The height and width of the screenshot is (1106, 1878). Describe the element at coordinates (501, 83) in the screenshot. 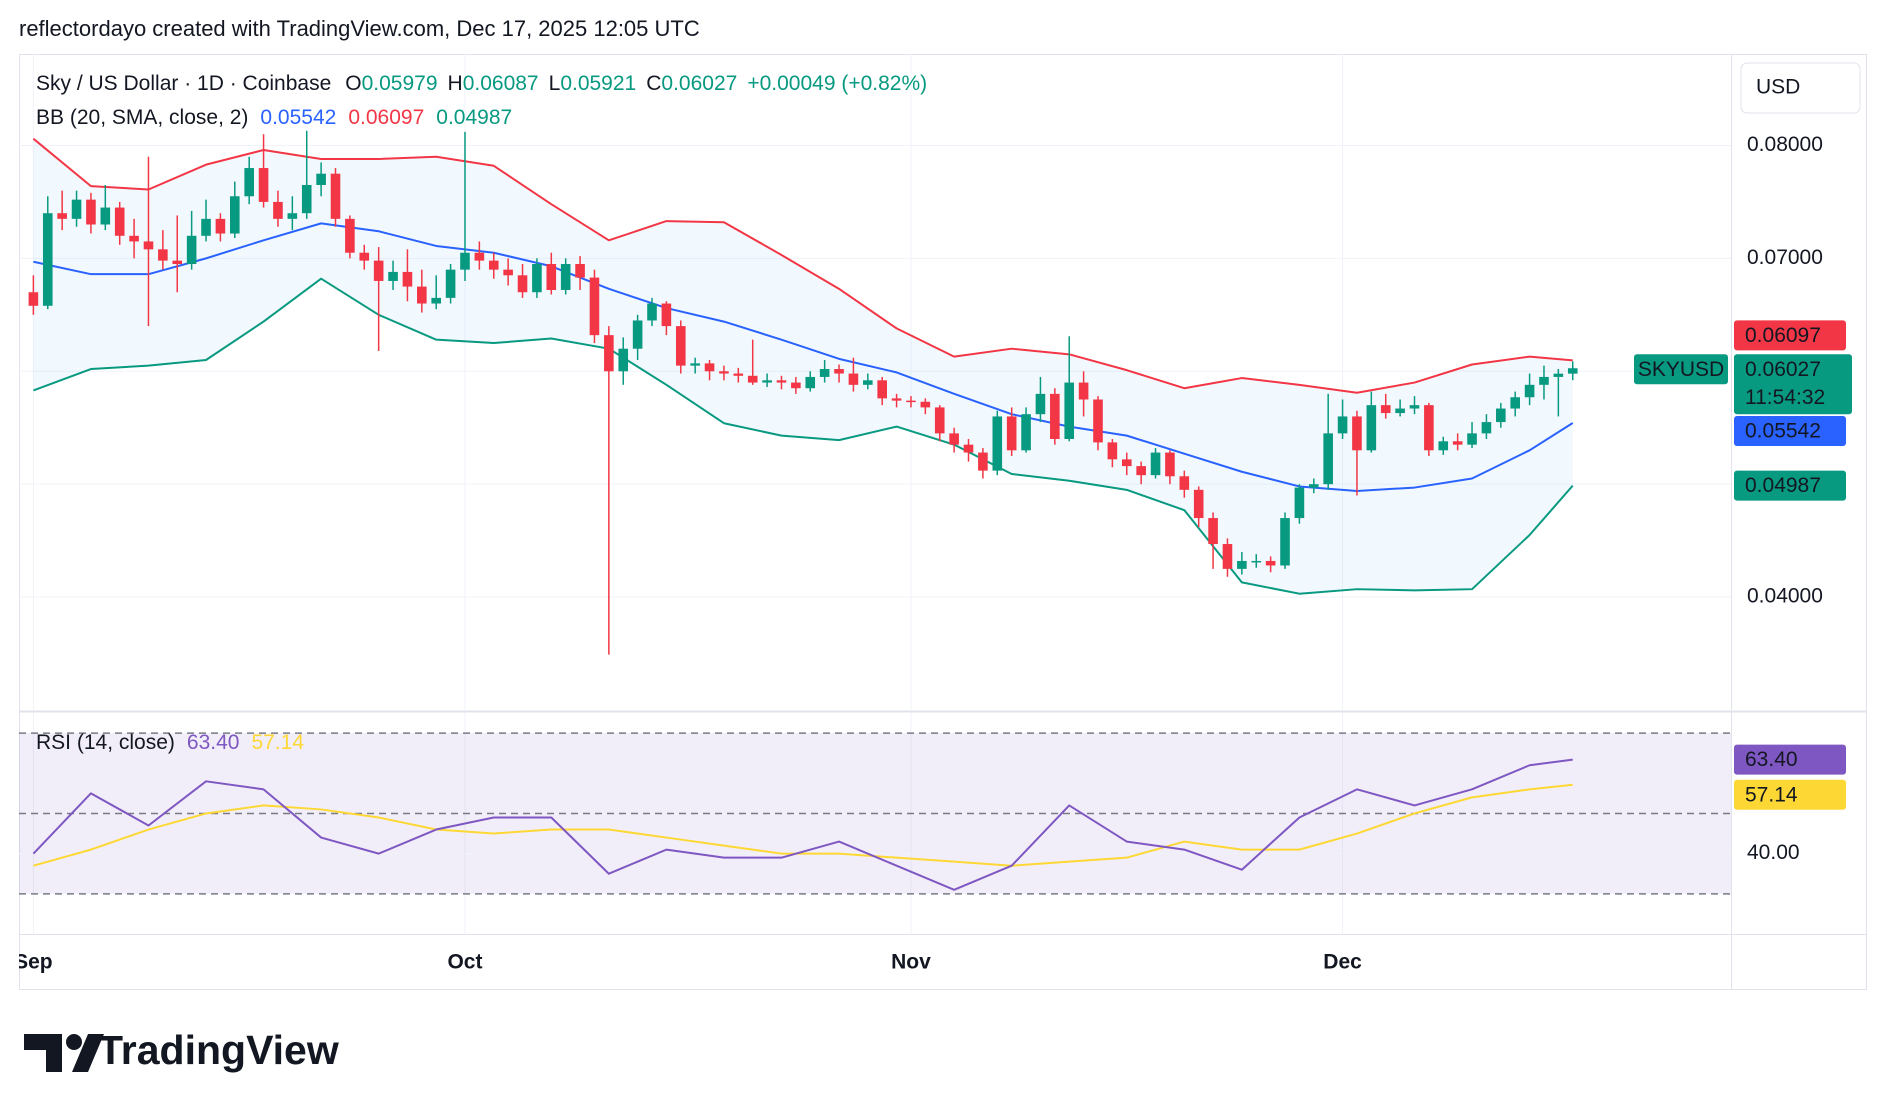

I see `legend-item: 0.06087` at that location.